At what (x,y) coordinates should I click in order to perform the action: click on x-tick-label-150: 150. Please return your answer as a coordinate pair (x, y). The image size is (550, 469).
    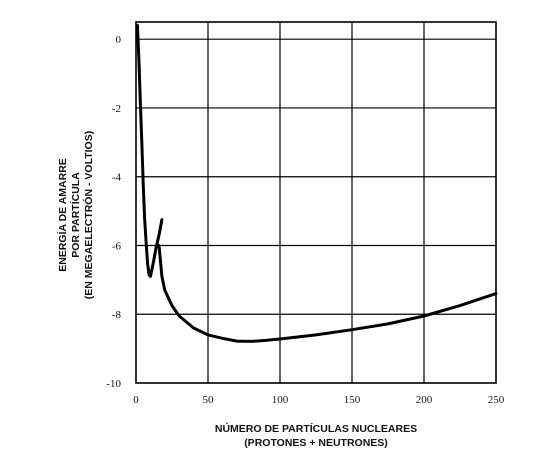
    Looking at the image, I should click on (352, 400).